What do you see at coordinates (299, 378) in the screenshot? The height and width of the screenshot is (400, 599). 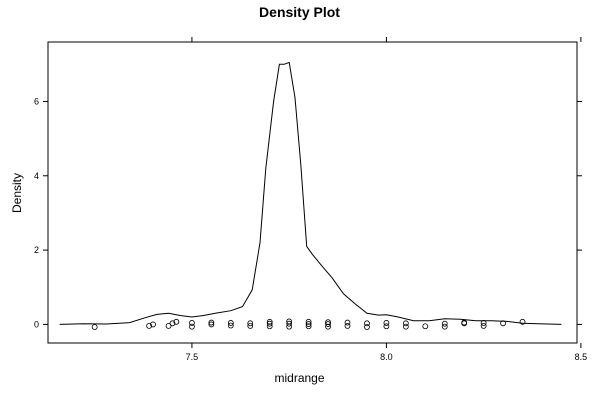 I see `x-axis-label: midrange` at bounding box center [299, 378].